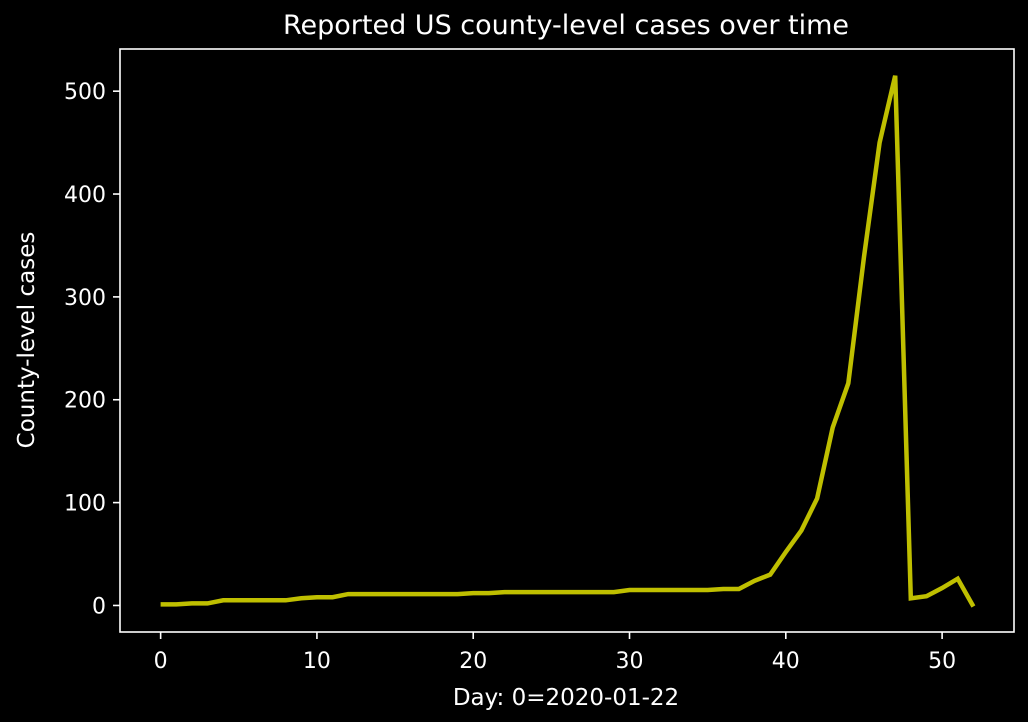  Describe the element at coordinates (942, 661) in the screenshot. I see `x-tick-label: 50` at that location.